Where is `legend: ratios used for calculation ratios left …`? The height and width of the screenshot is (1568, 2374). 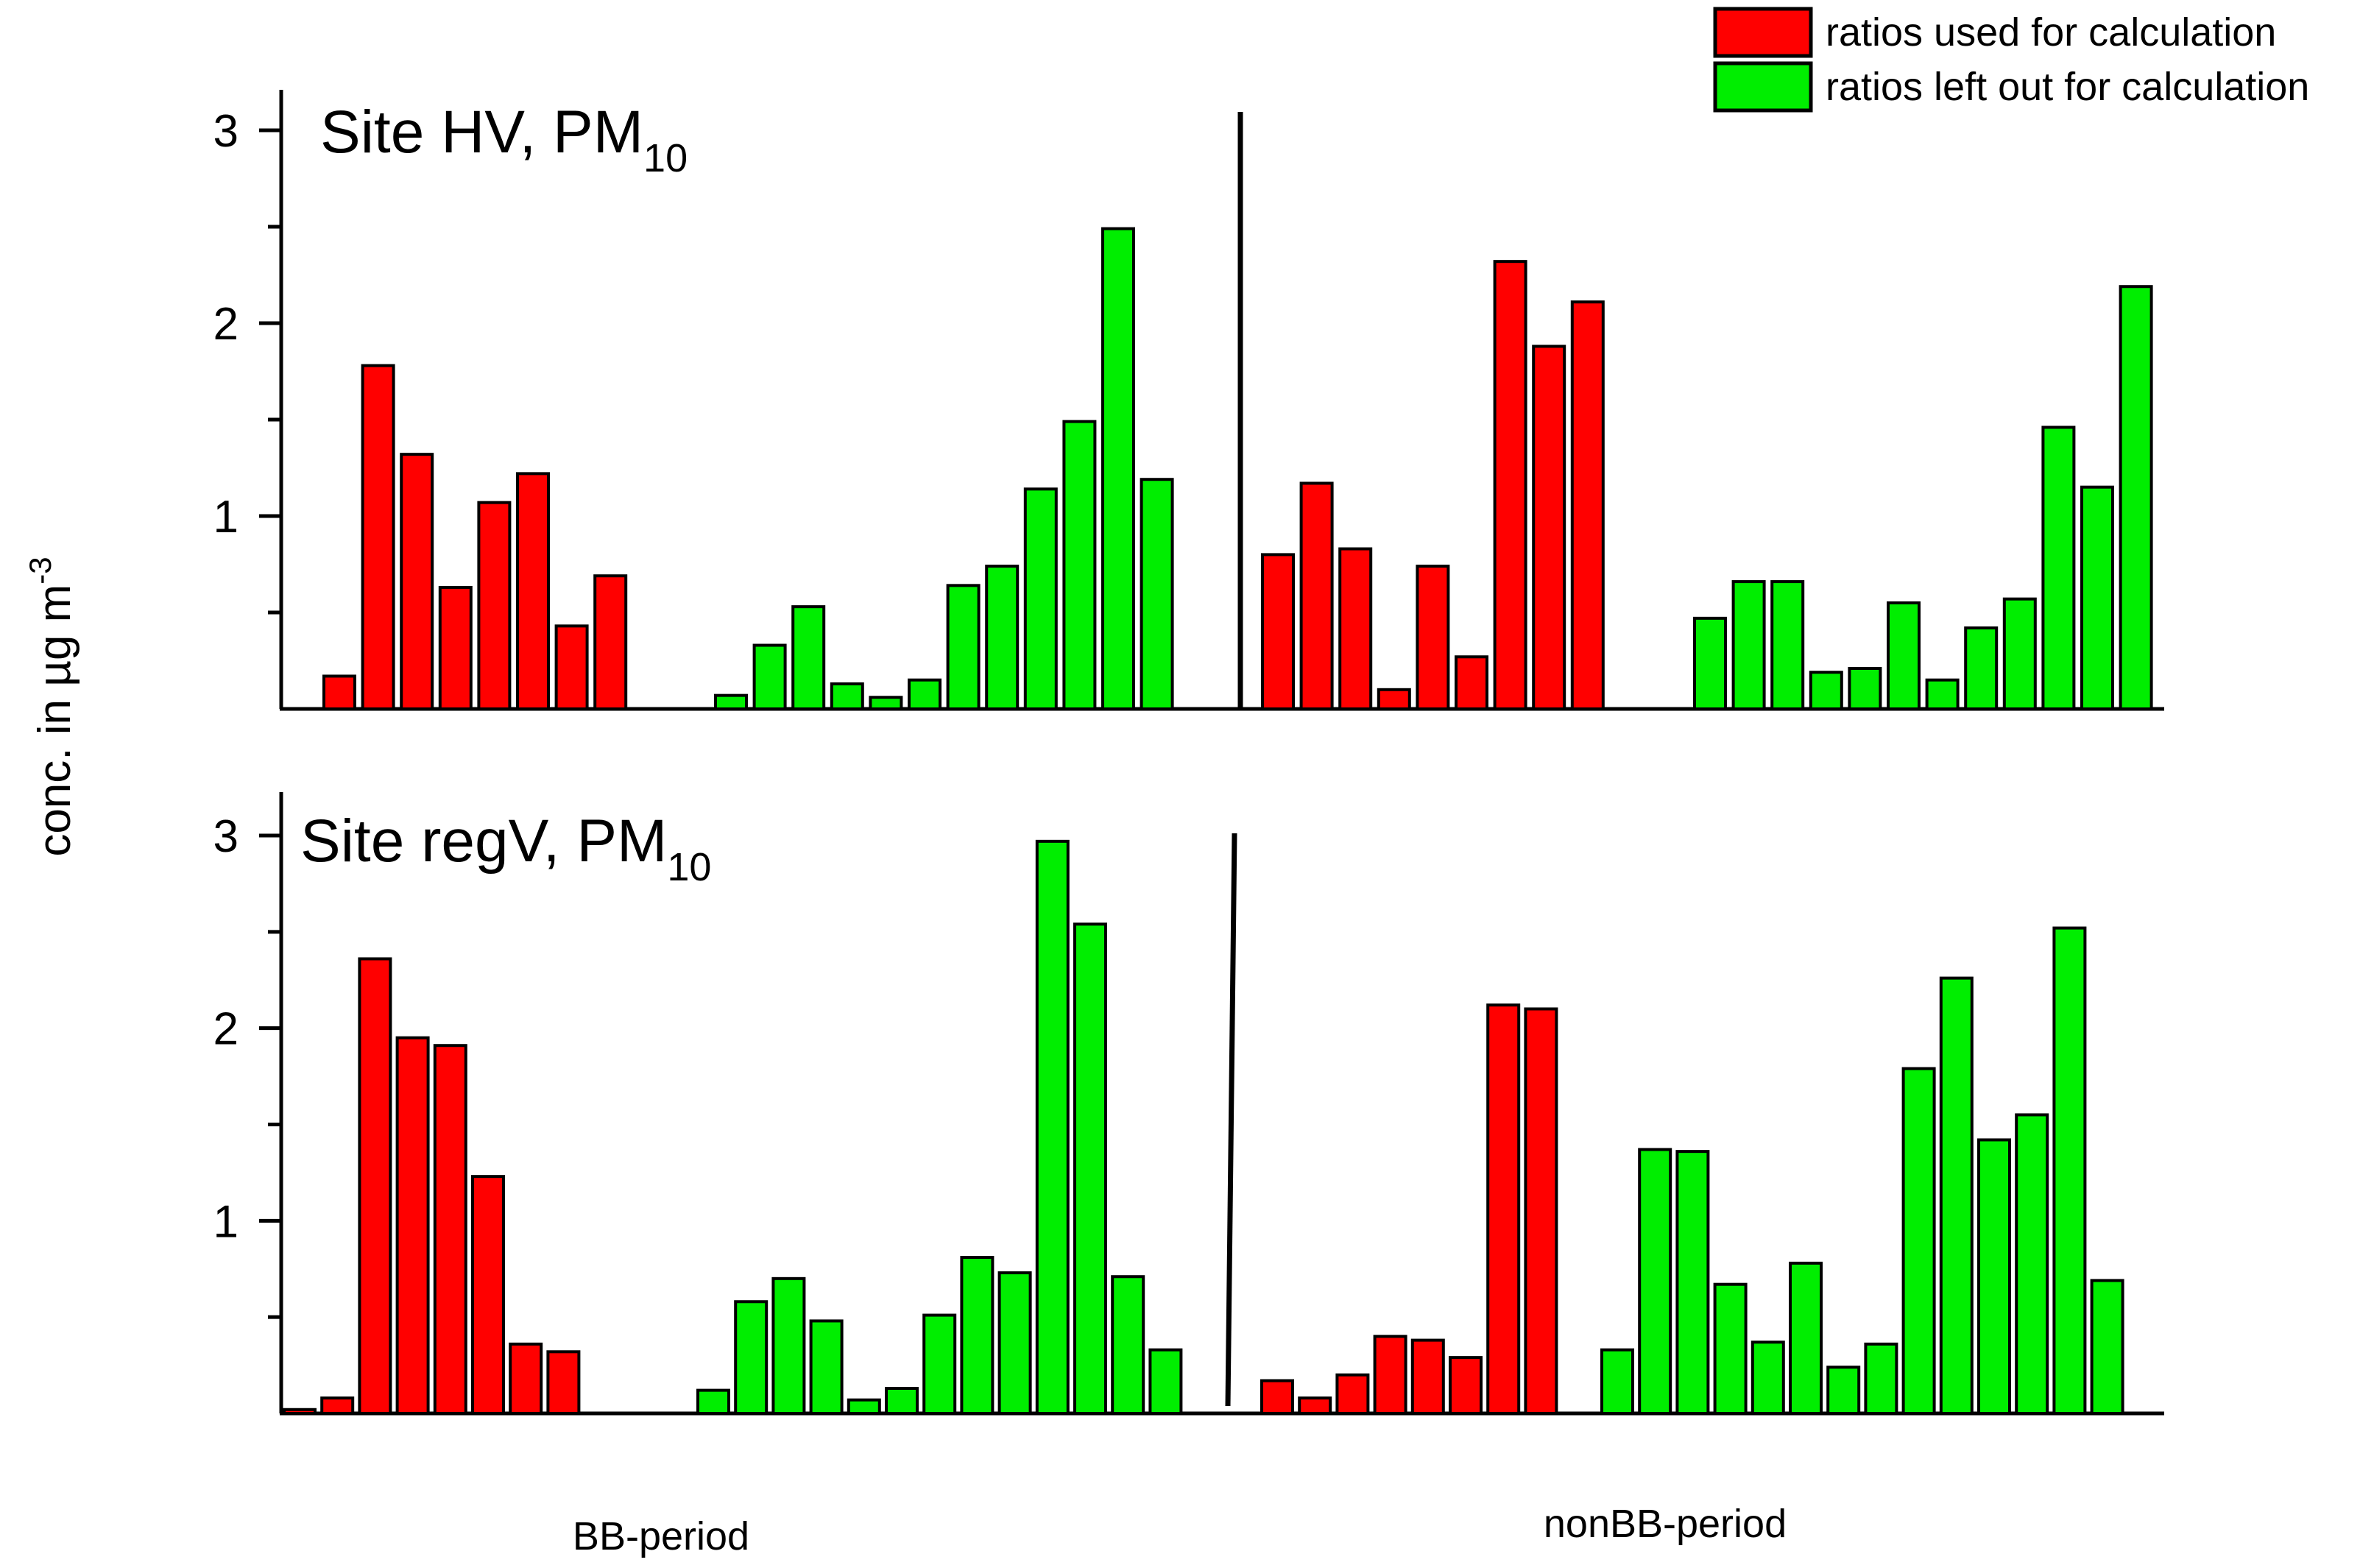 legend: ratios used for calculation ratios left … is located at coordinates (2011, 60).